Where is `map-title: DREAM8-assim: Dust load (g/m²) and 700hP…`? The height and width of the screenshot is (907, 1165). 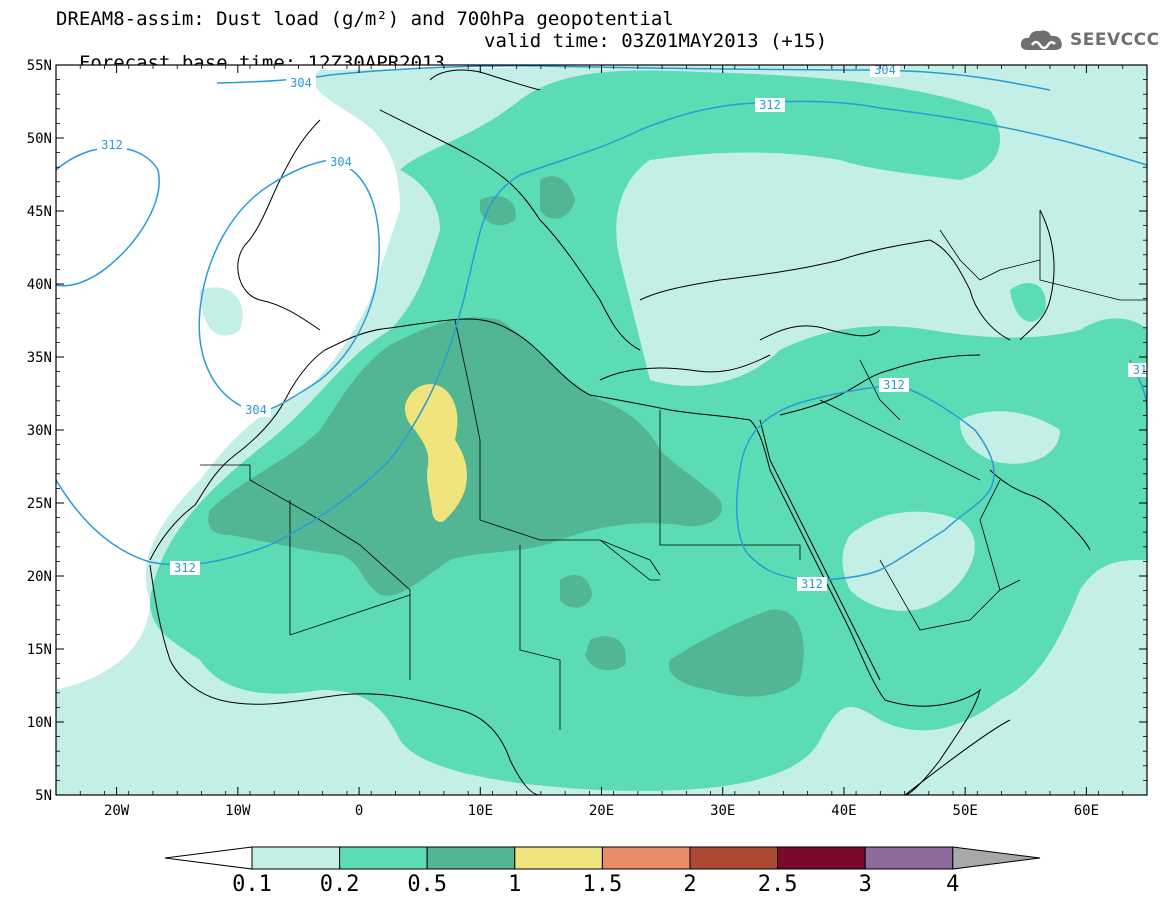 map-title: DREAM8-assim: Dust load (g/m²) and 700hP… is located at coordinates (365, 19).